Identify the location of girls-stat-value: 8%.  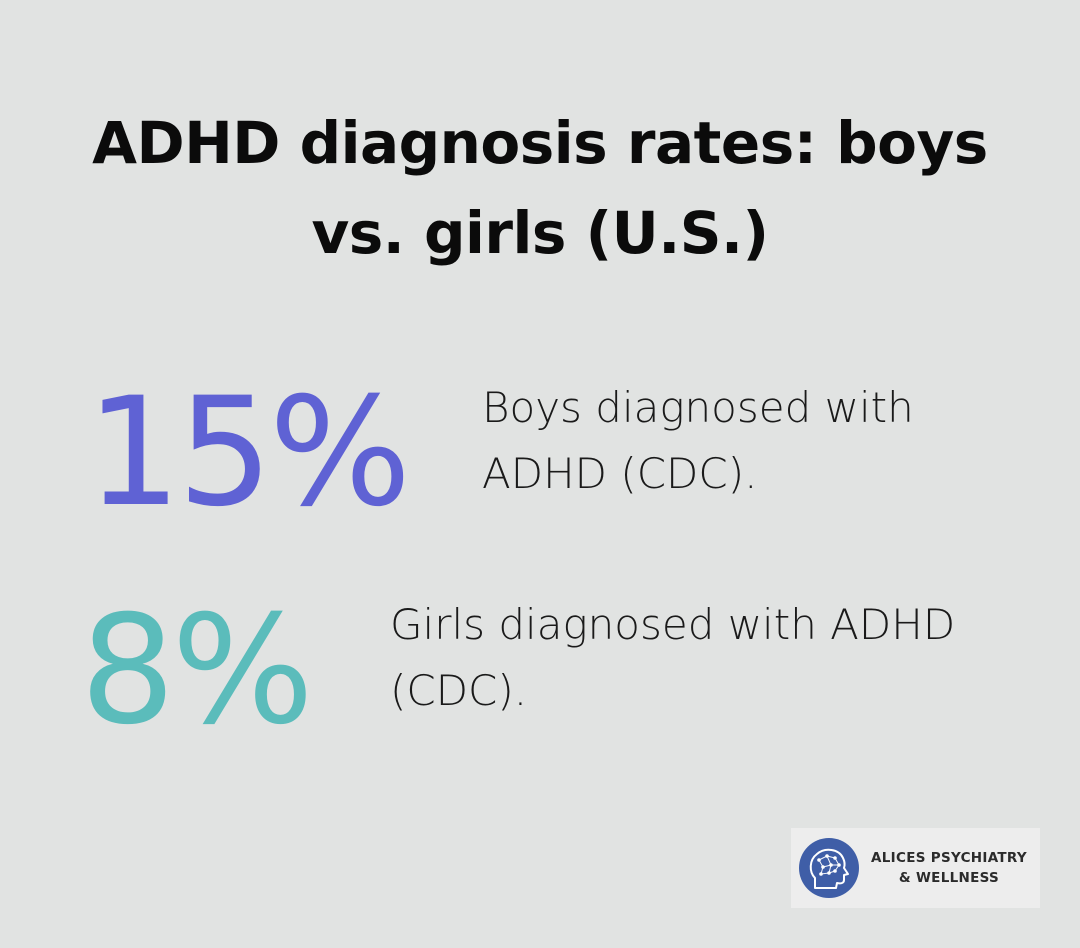
(197, 671).